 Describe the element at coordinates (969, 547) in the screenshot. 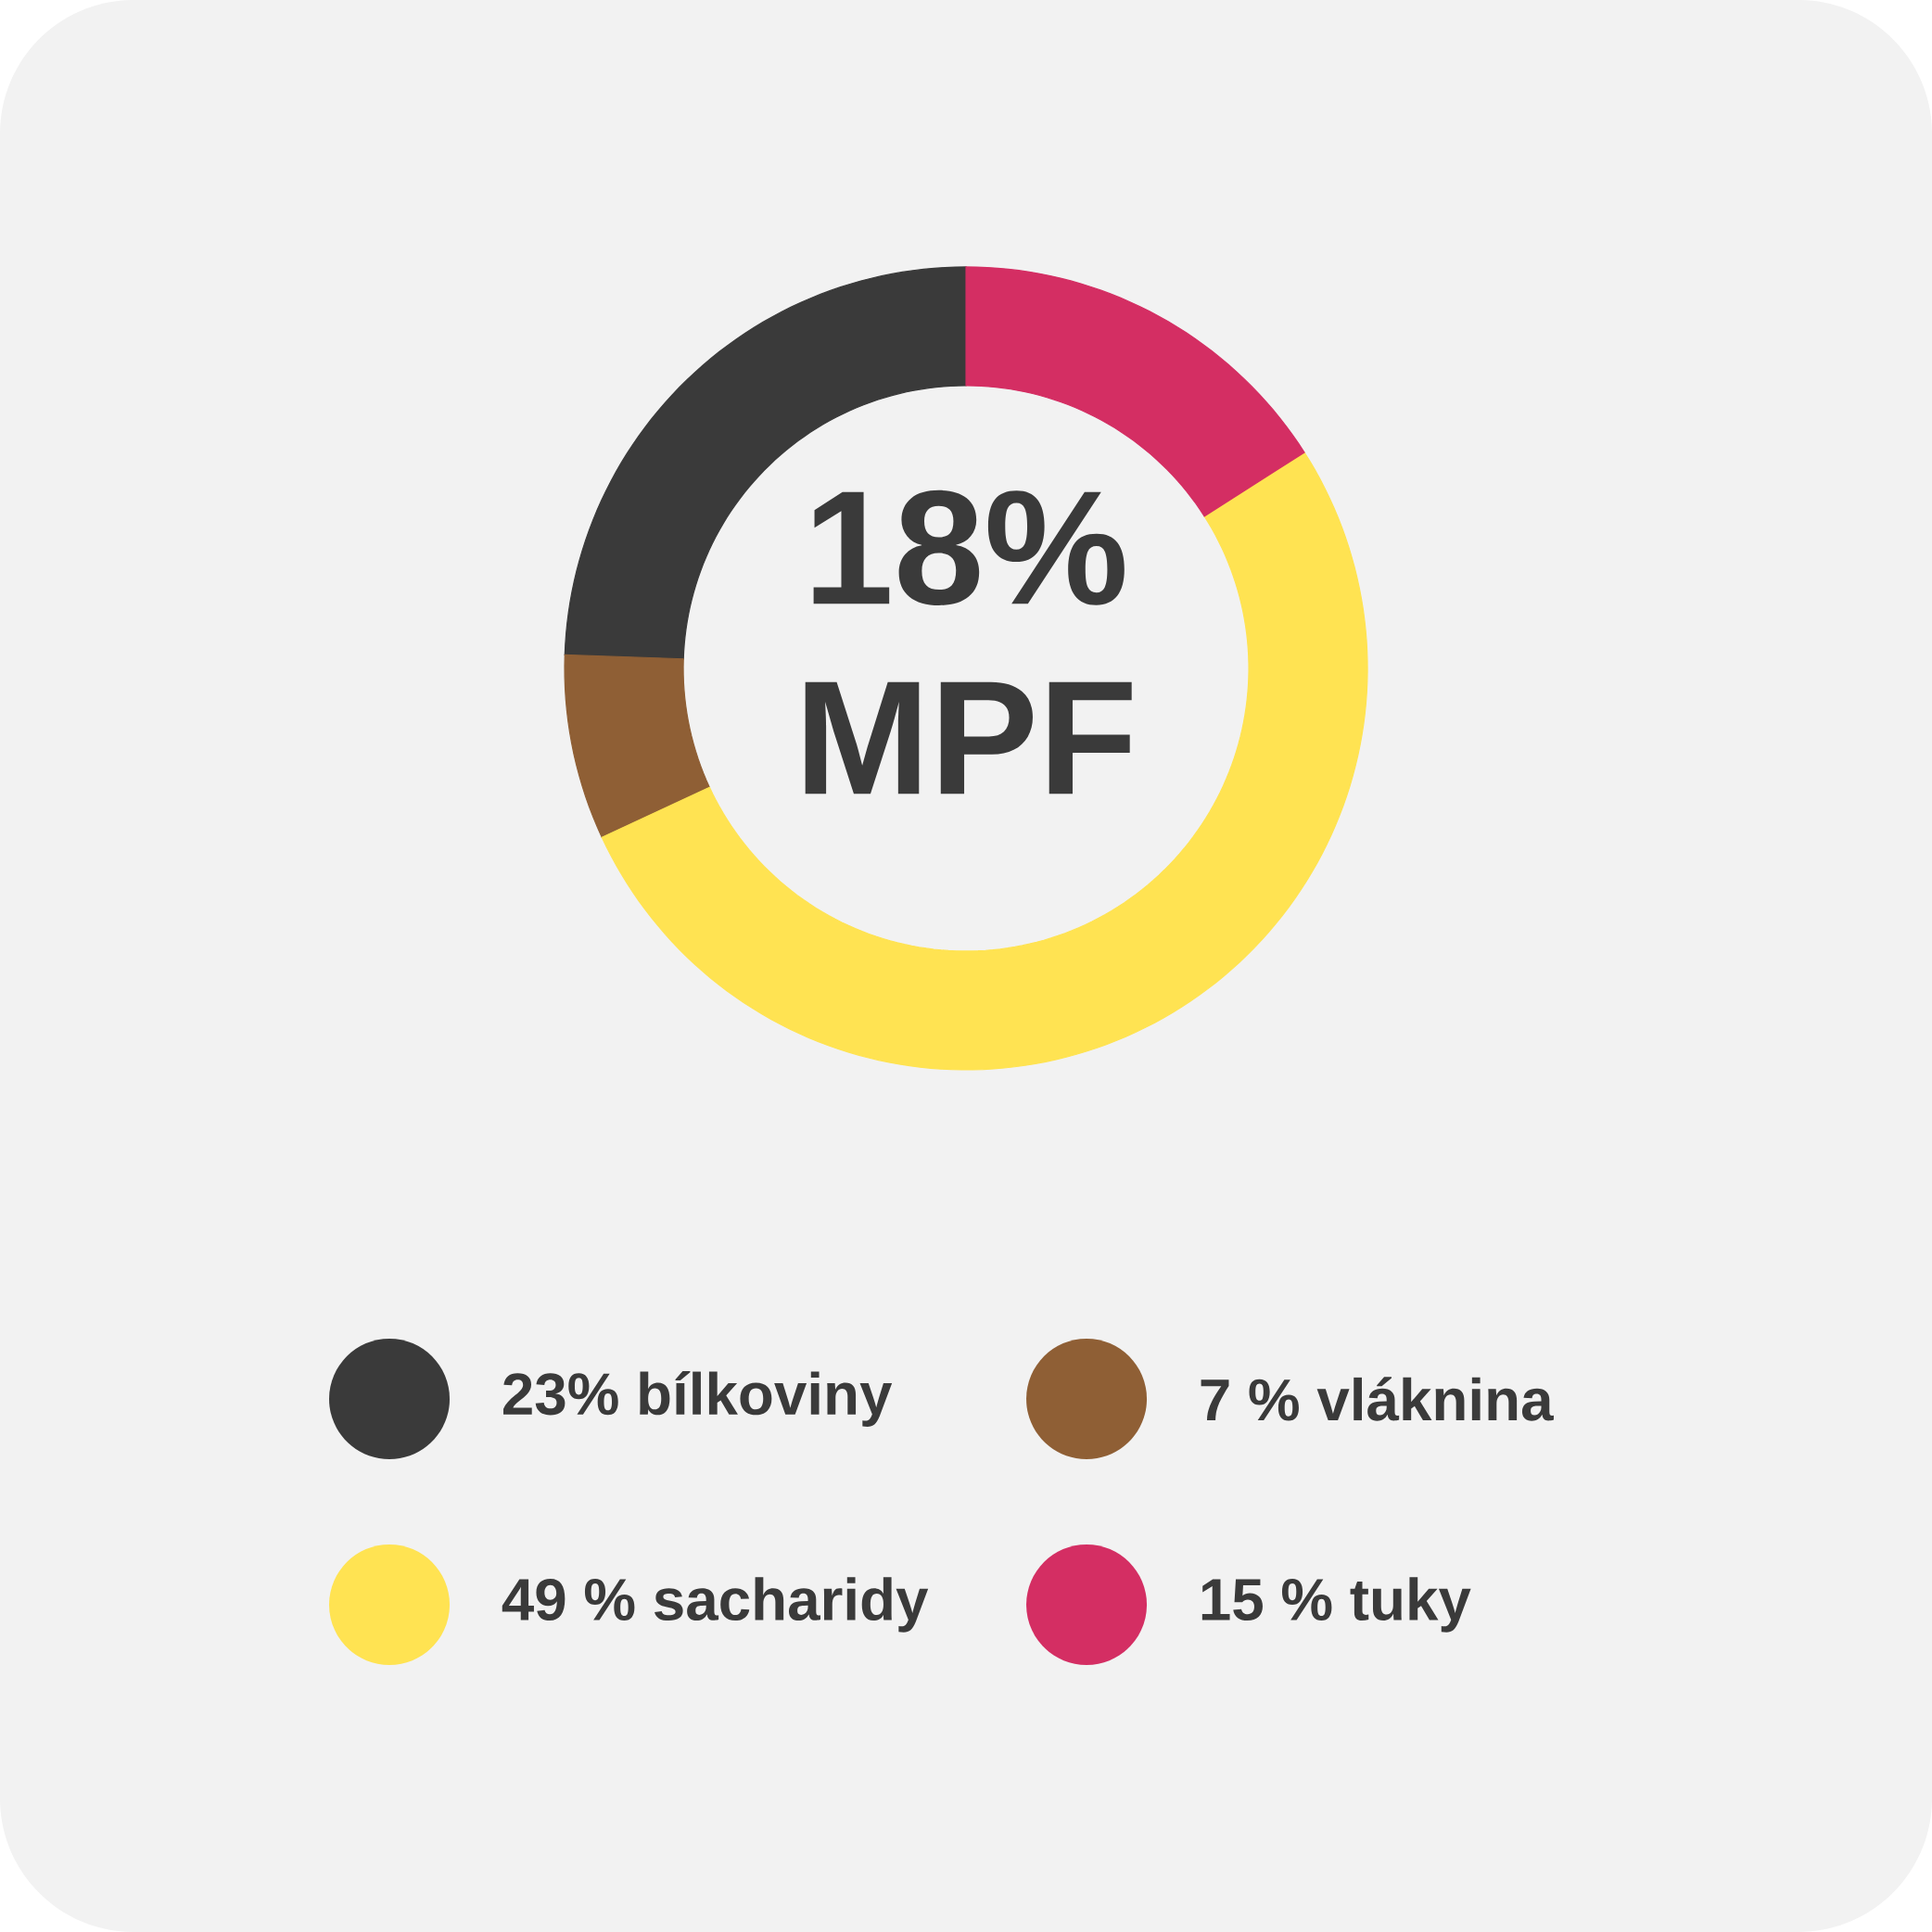

I see `text: 18%` at that location.